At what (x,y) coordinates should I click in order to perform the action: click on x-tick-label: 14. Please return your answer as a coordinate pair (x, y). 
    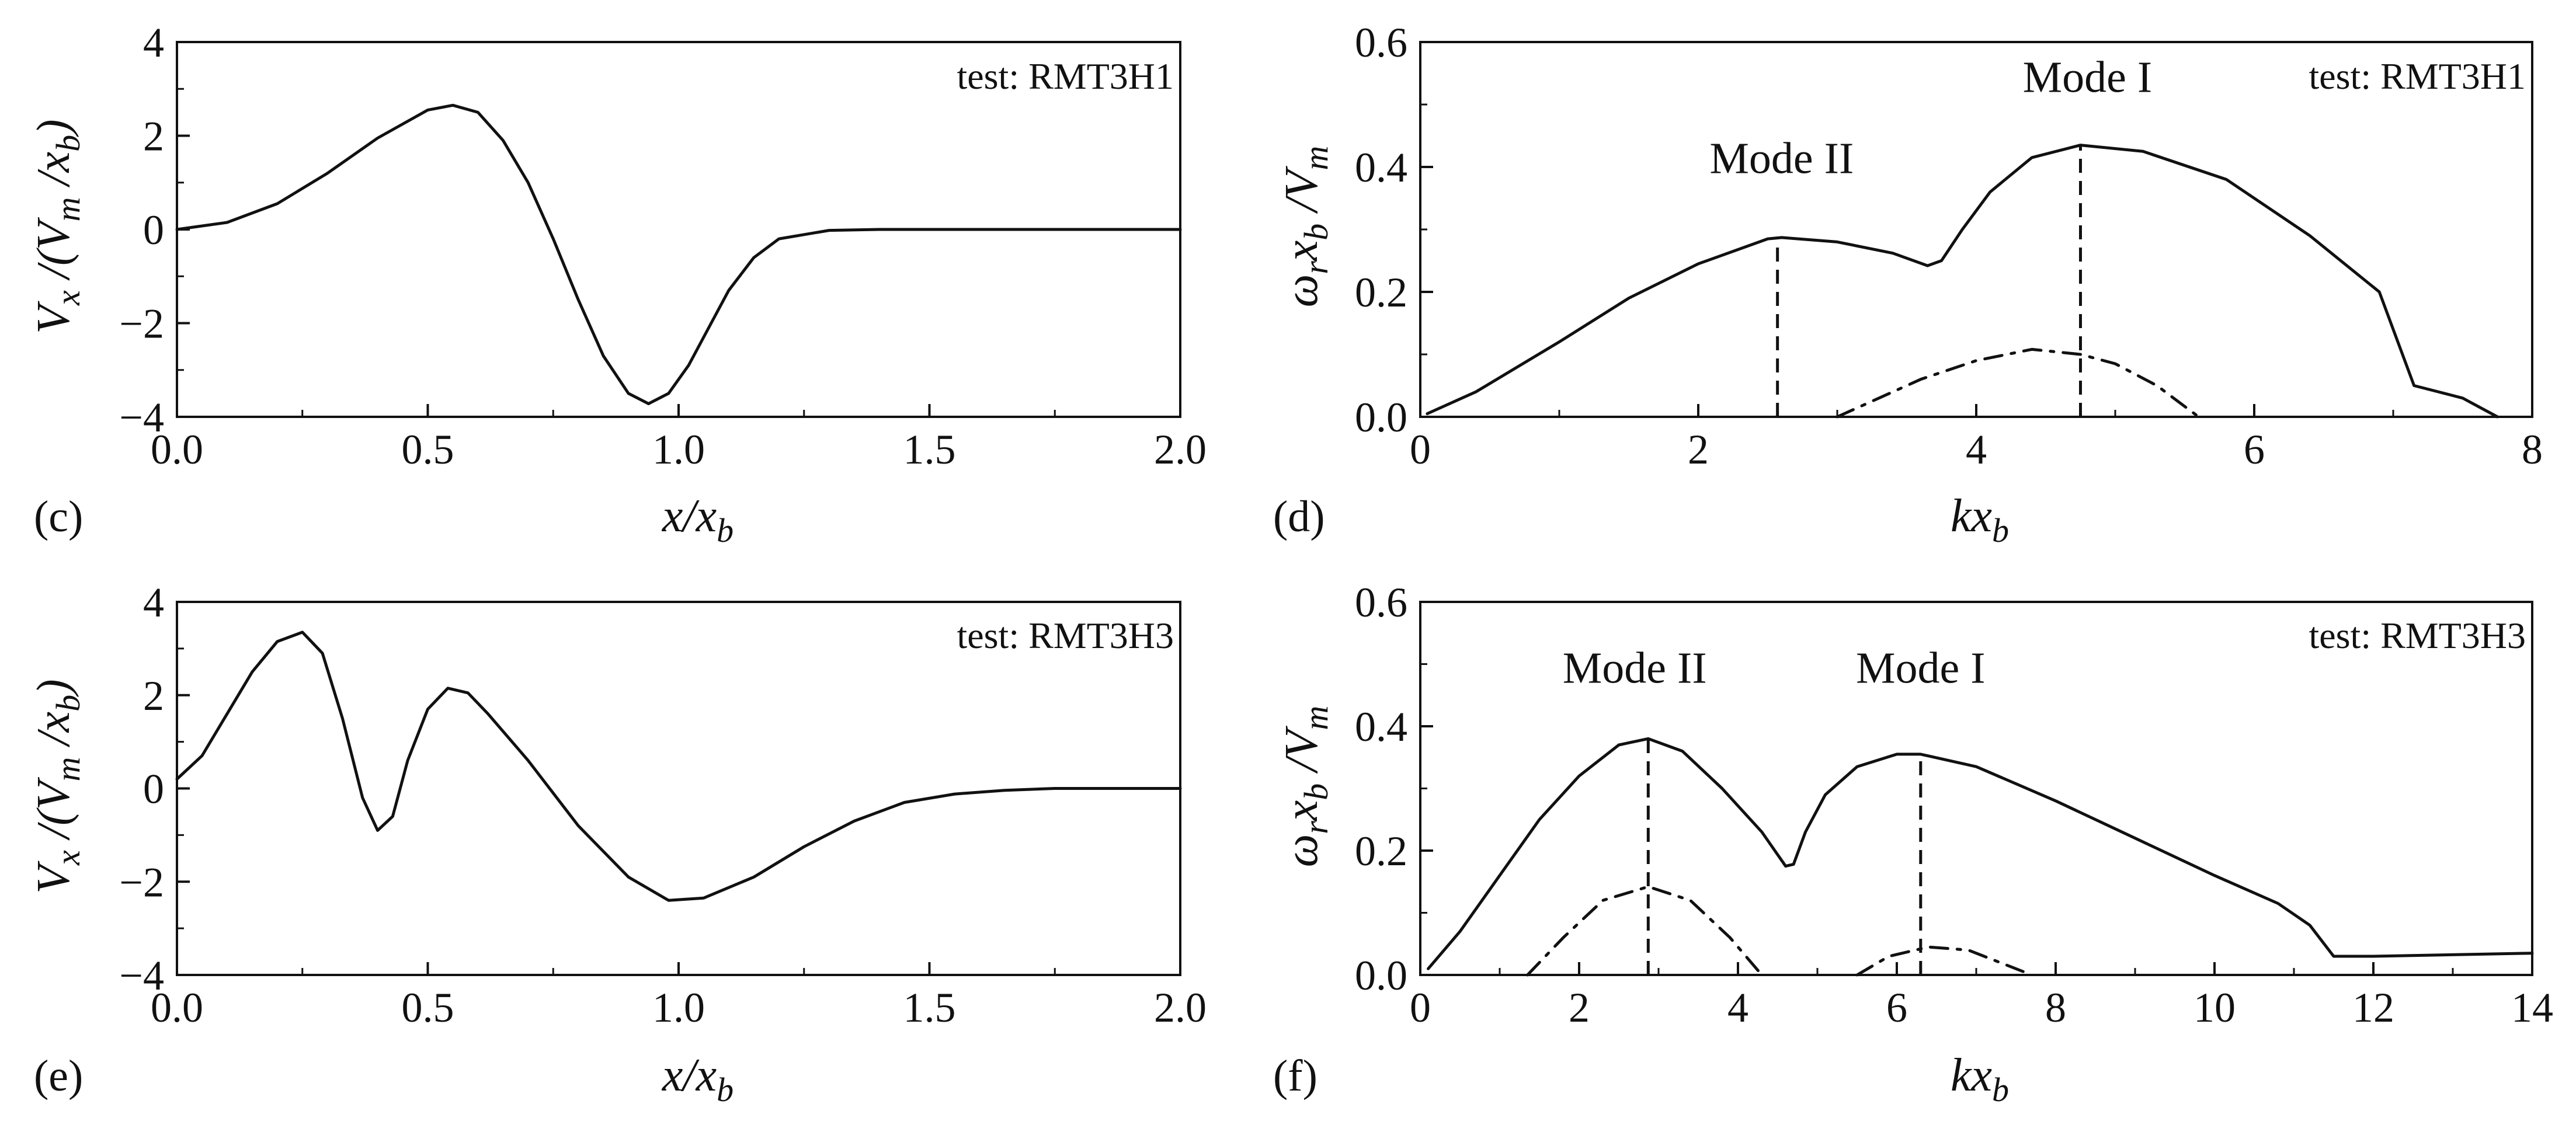
    Looking at the image, I should click on (2532, 1007).